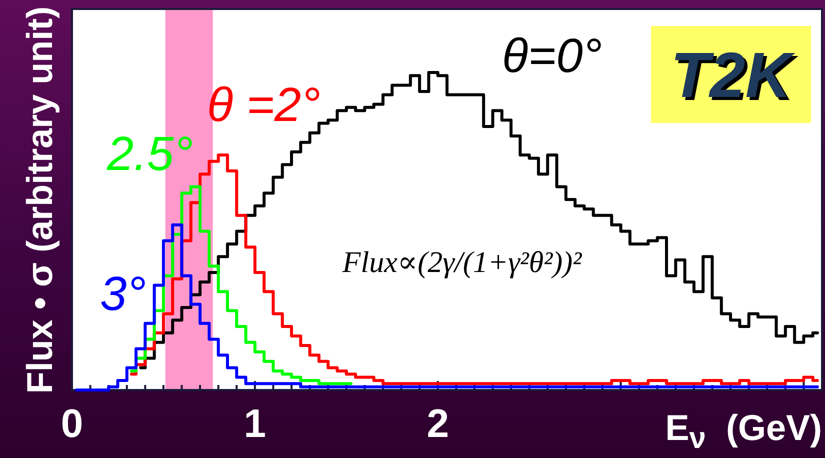 The height and width of the screenshot is (458, 825). What do you see at coordinates (255, 424) in the screenshot?
I see `x-tick-label: 1` at bounding box center [255, 424].